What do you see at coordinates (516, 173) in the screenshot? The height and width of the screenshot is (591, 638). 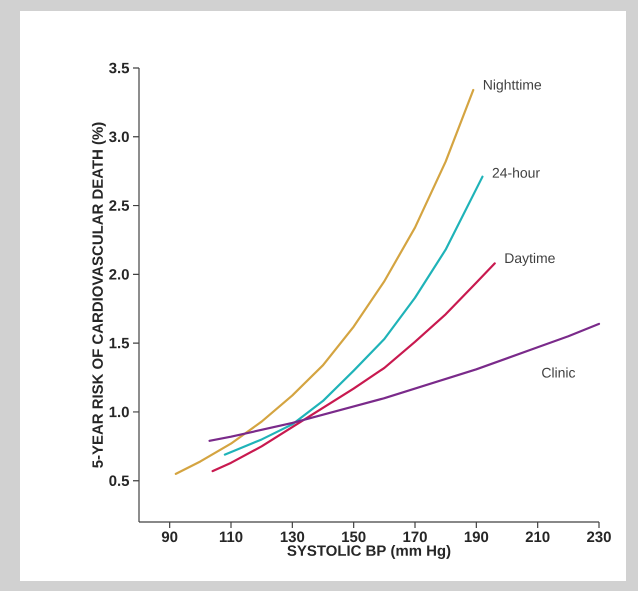 I see `series-label: 24-hour` at bounding box center [516, 173].